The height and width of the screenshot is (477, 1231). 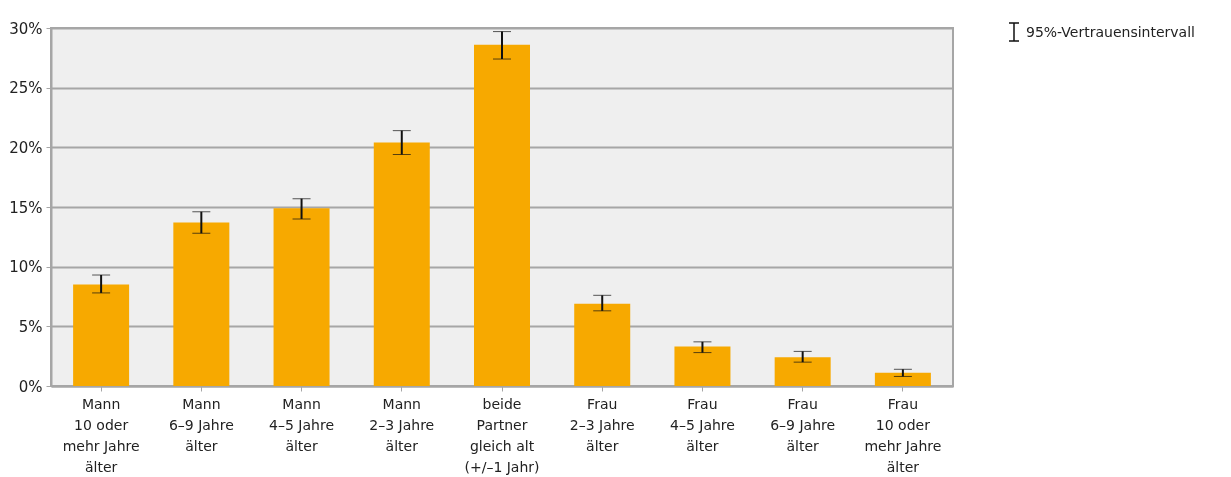 I want to click on x-tick-label: Mann 6–9 Jahre älter, so click(x=201, y=424).